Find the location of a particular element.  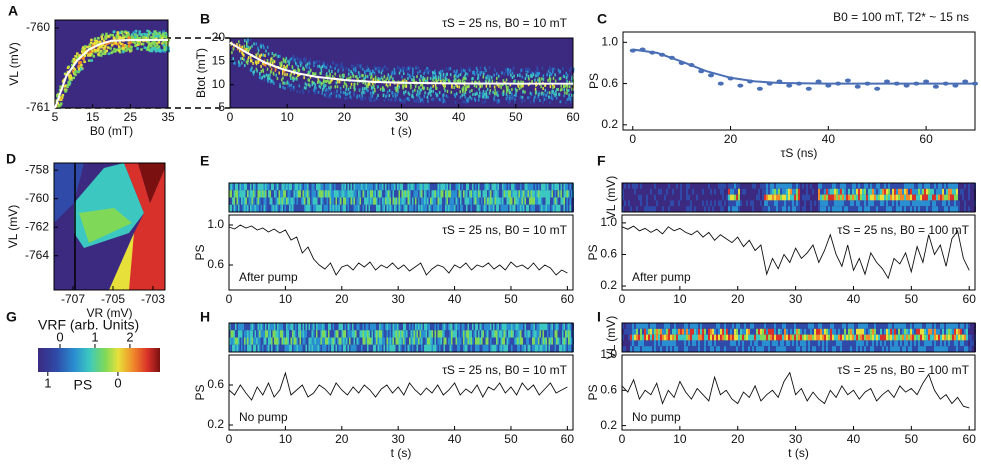

condition-label: No pump is located at coordinates (263, 417).